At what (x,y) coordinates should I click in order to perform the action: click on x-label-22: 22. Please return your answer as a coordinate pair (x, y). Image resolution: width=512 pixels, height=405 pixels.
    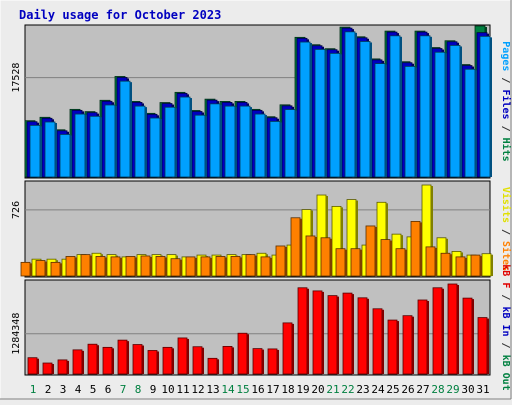
    Looking at the image, I should click on (347, 389).